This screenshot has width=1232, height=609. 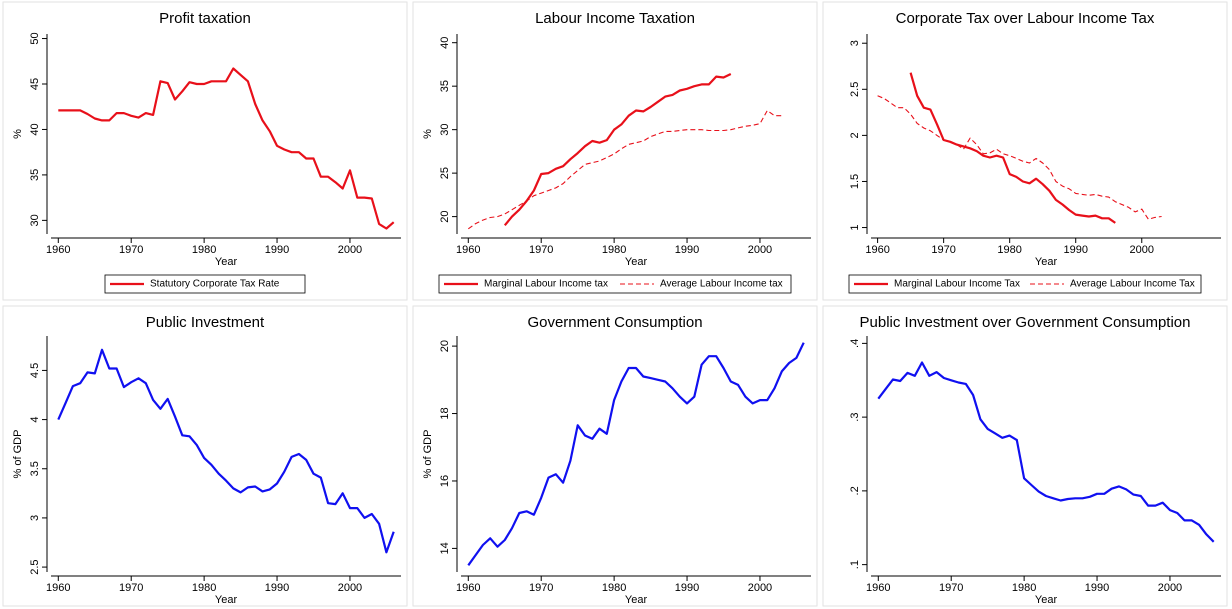 I want to click on y-tick-label: 25, so click(x=445, y=173).